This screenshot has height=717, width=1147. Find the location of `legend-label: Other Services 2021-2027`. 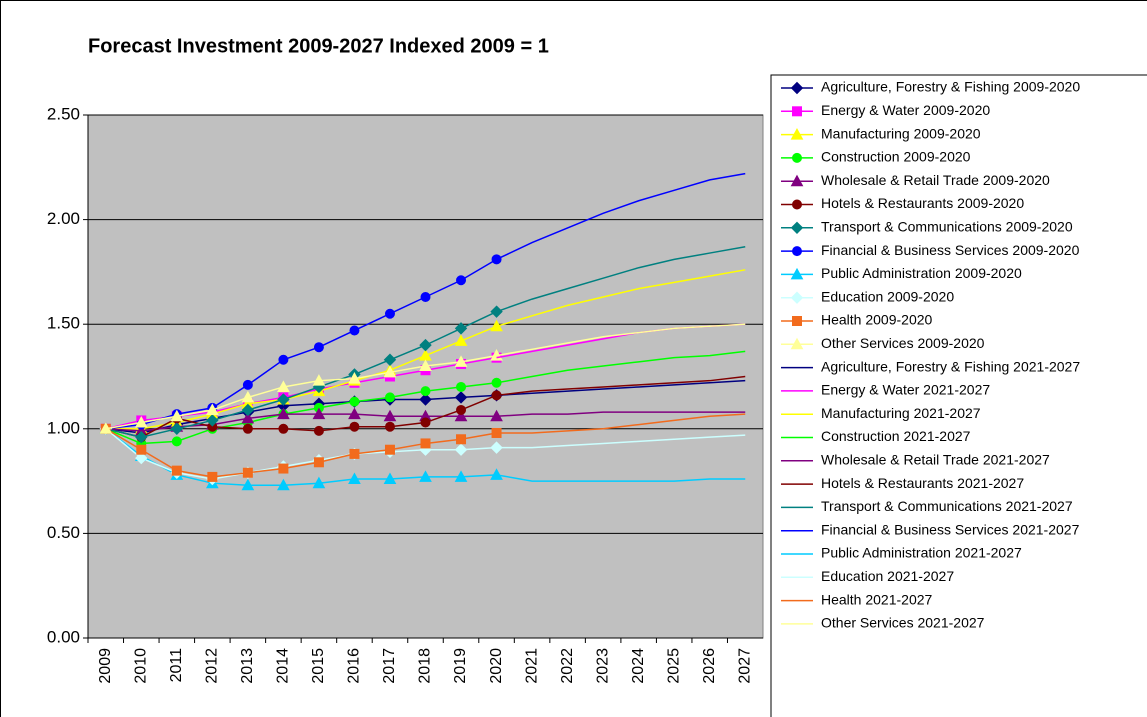

legend-label: Other Services 2021-2027 is located at coordinates (903, 623).